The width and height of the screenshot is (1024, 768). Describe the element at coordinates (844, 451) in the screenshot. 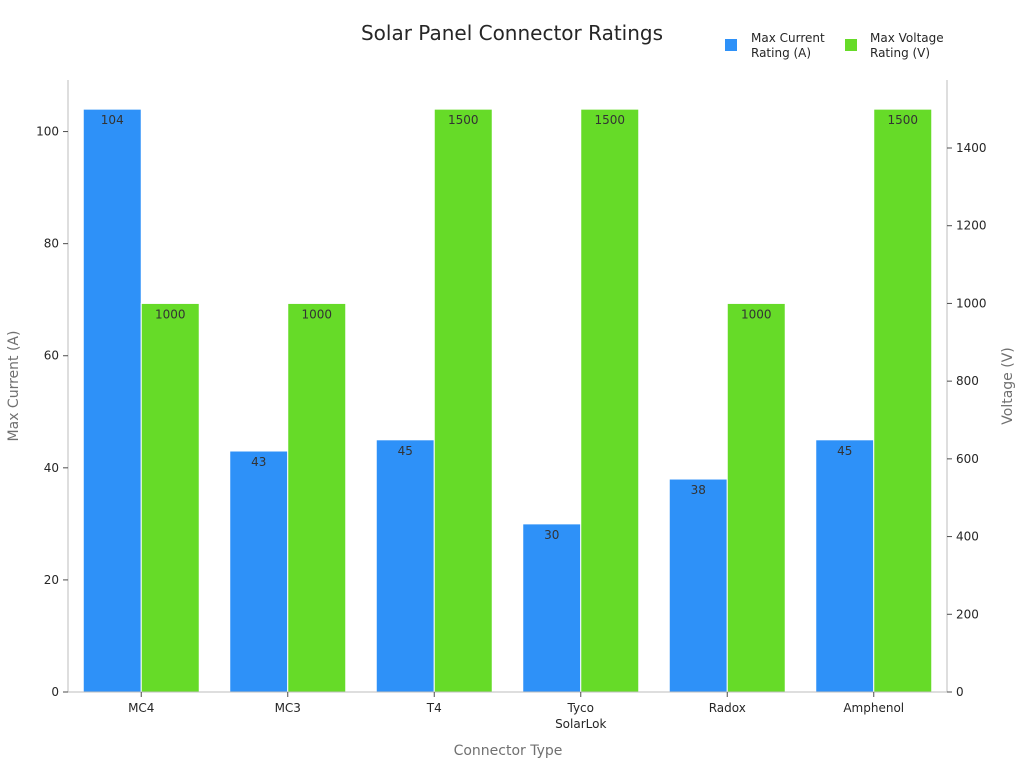

I see `value-label-current-amphenol: 45` at that location.